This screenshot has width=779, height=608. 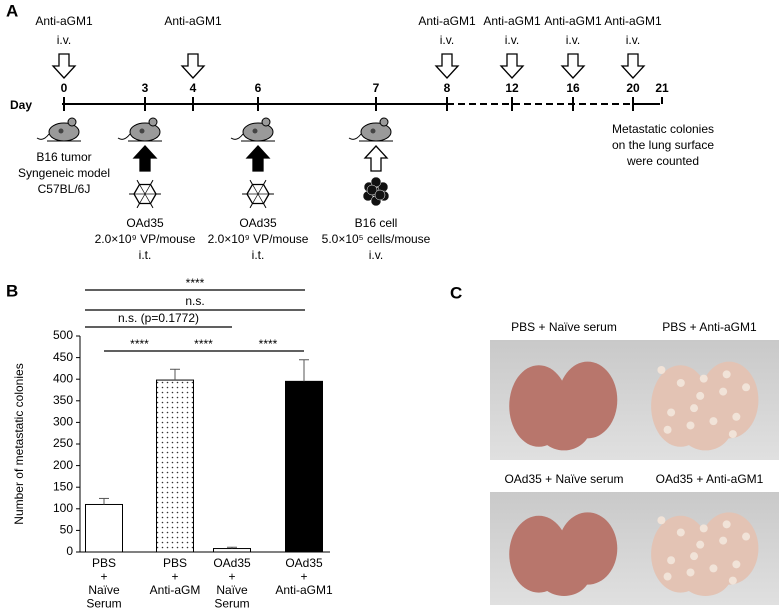 What do you see at coordinates (456, 292) in the screenshot?
I see `panel-label: C` at bounding box center [456, 292].